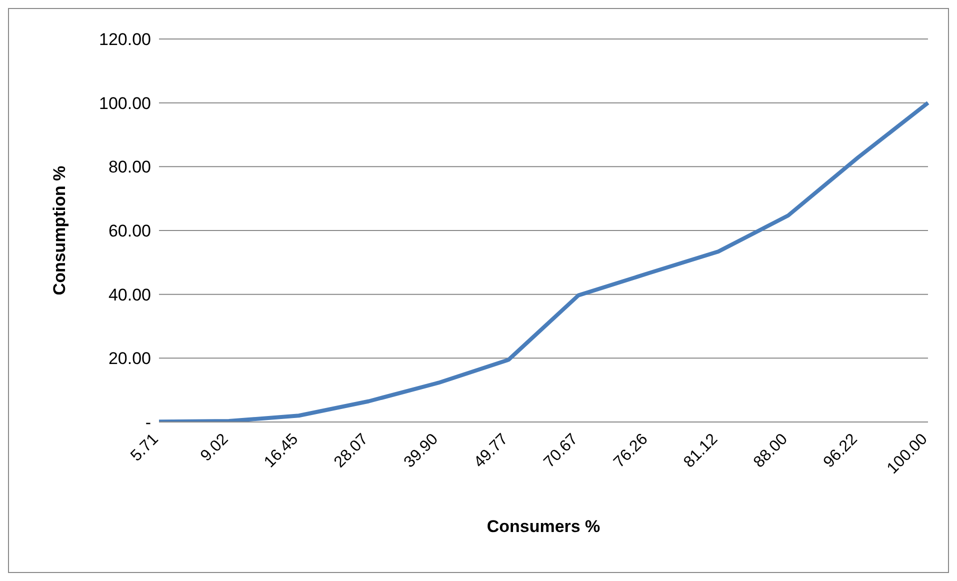 Image resolution: width=957 pixels, height=581 pixels. I want to click on y-tick-label: -, so click(148, 422).